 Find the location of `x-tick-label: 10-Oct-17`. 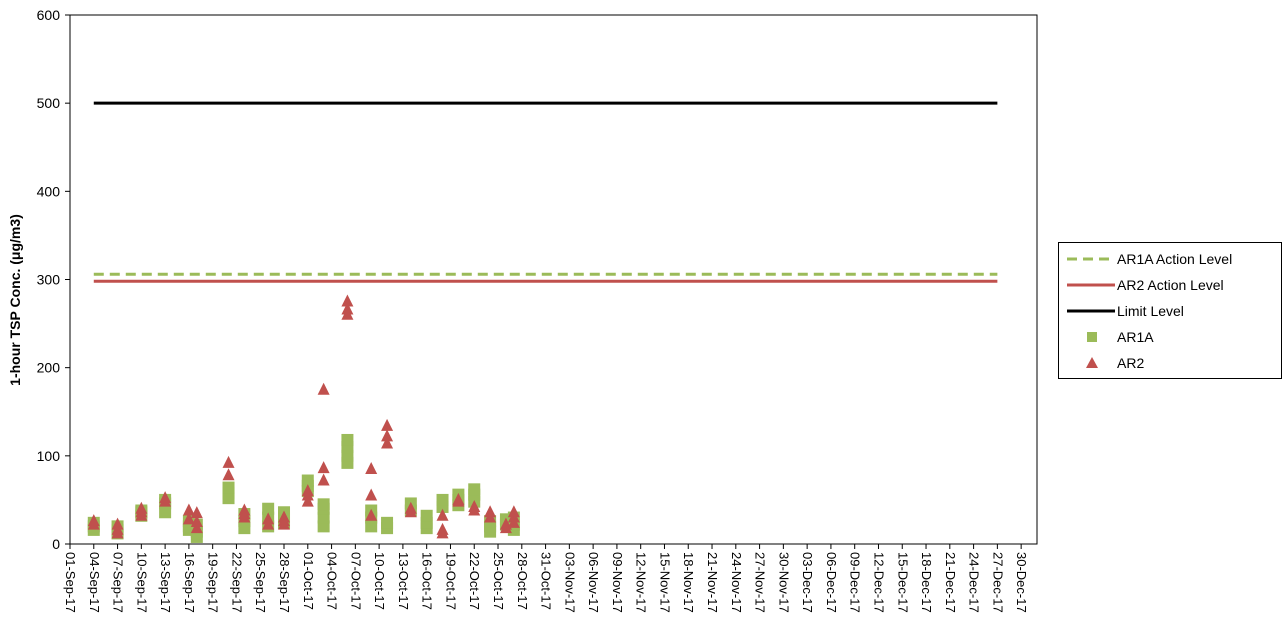

x-tick-label: 10-Oct-17 is located at coordinates (379, 581).